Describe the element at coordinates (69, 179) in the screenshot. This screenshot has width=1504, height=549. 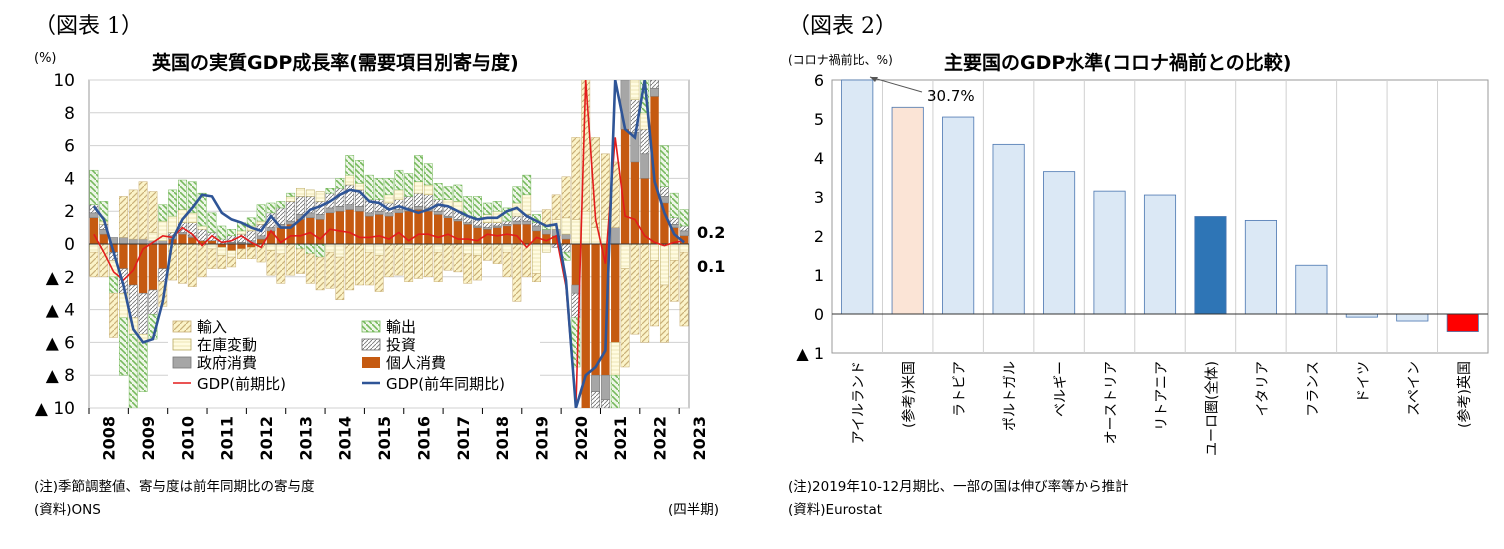
I see `left-y-tick-label: 4` at that location.